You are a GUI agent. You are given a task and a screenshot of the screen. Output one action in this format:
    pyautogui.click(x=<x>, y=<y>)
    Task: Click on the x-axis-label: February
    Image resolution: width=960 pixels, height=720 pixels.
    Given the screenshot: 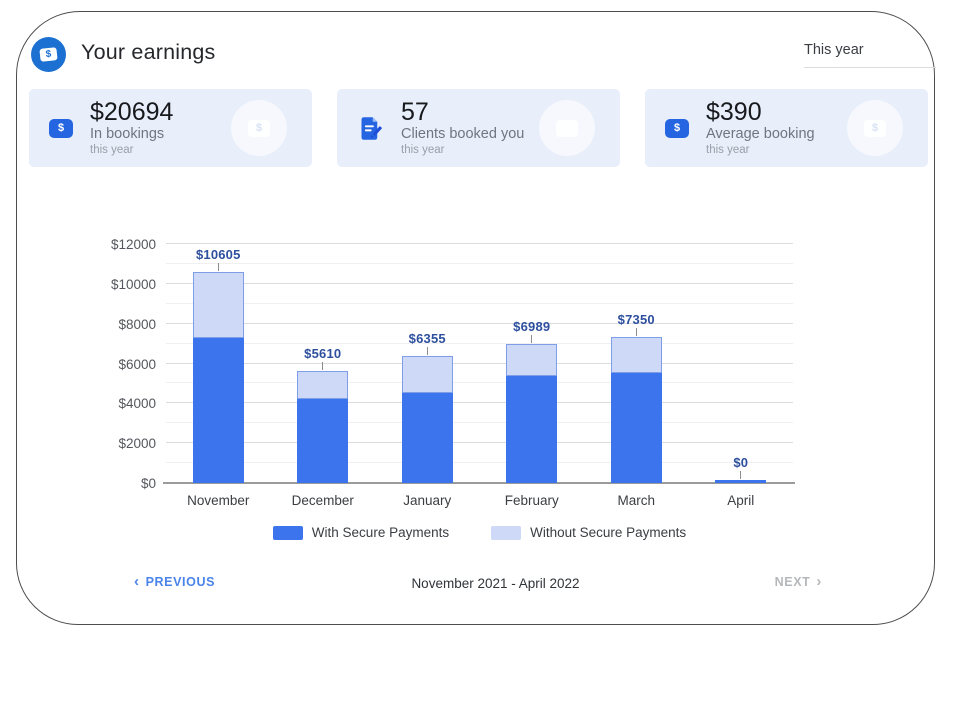 What is the action you would take?
    pyautogui.click(x=531, y=500)
    